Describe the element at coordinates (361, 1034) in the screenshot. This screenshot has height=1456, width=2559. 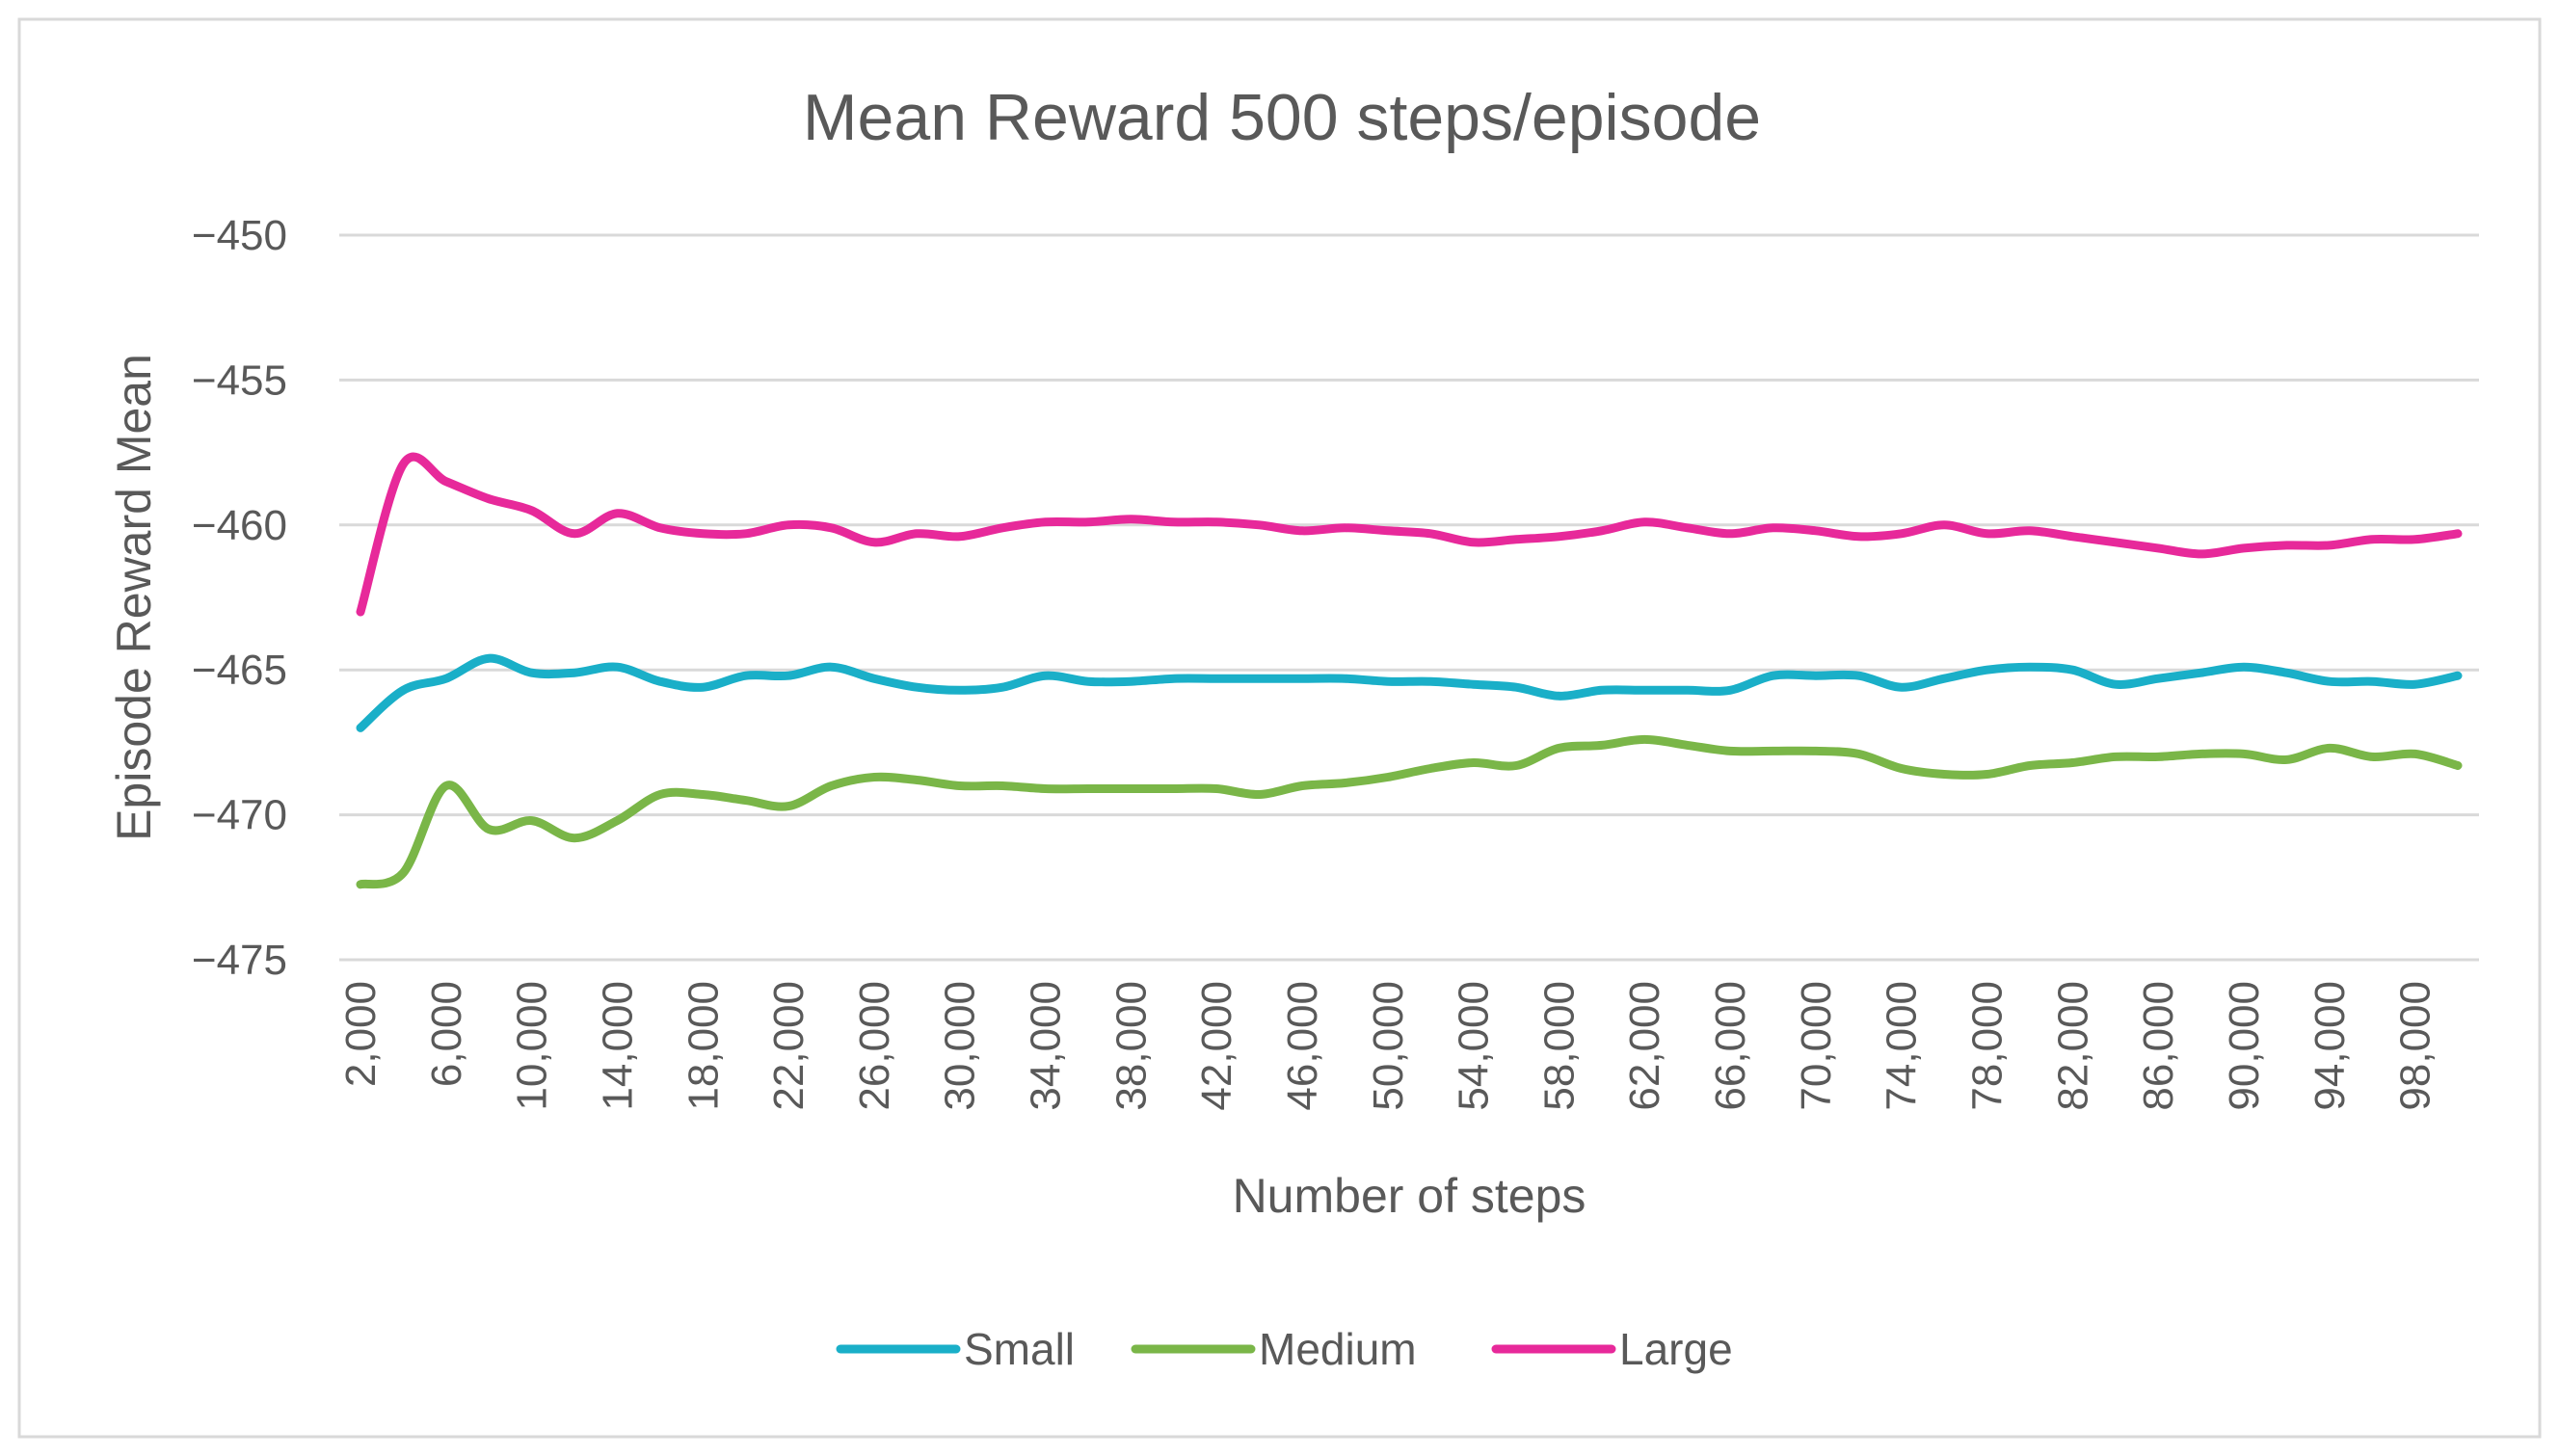
I see `x-tick-label: 2,000` at that location.